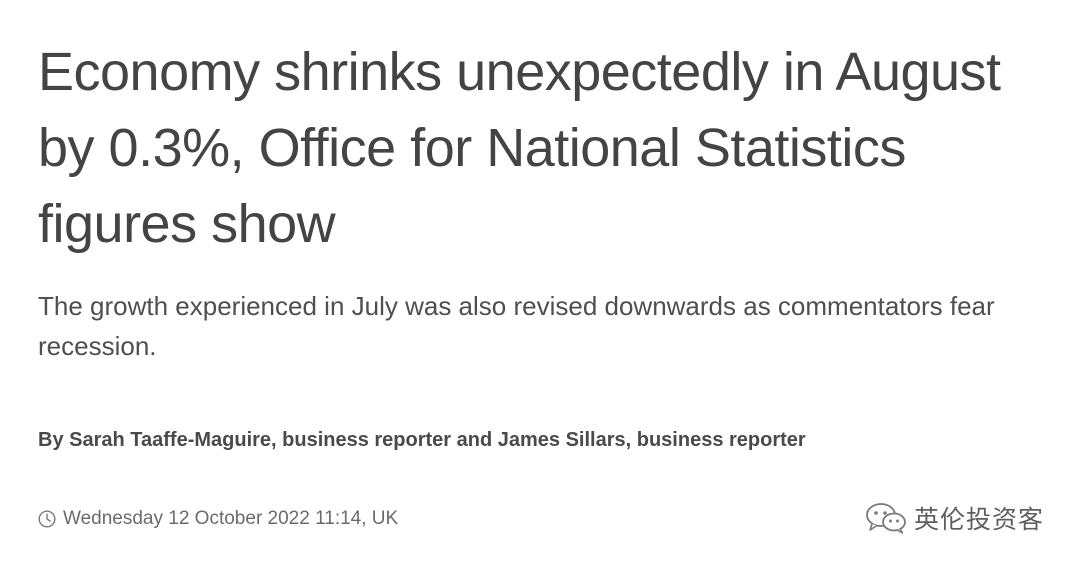 This screenshot has height=565, width=1080. Describe the element at coordinates (231, 518) in the screenshot. I see `article-date: Wednesday 12 October 2022 11:14, UK` at that location.